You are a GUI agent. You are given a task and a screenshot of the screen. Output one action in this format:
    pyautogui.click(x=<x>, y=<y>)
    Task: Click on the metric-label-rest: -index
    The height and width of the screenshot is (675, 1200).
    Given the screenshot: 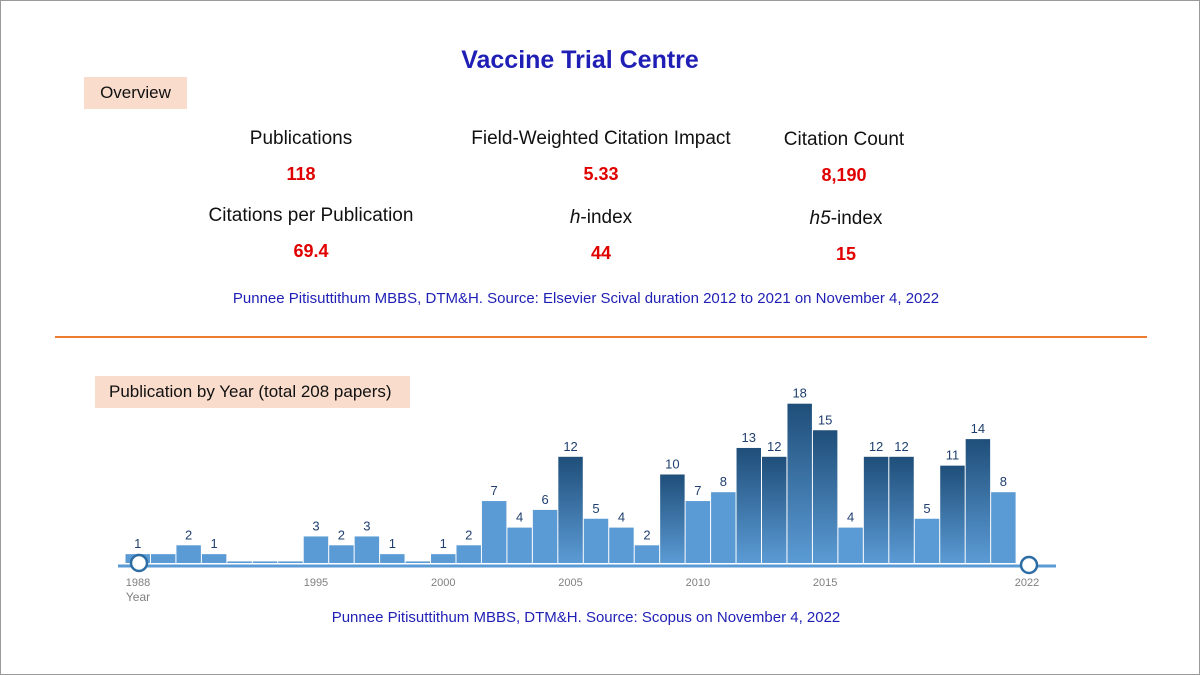 What is the action you would take?
    pyautogui.click(x=856, y=218)
    